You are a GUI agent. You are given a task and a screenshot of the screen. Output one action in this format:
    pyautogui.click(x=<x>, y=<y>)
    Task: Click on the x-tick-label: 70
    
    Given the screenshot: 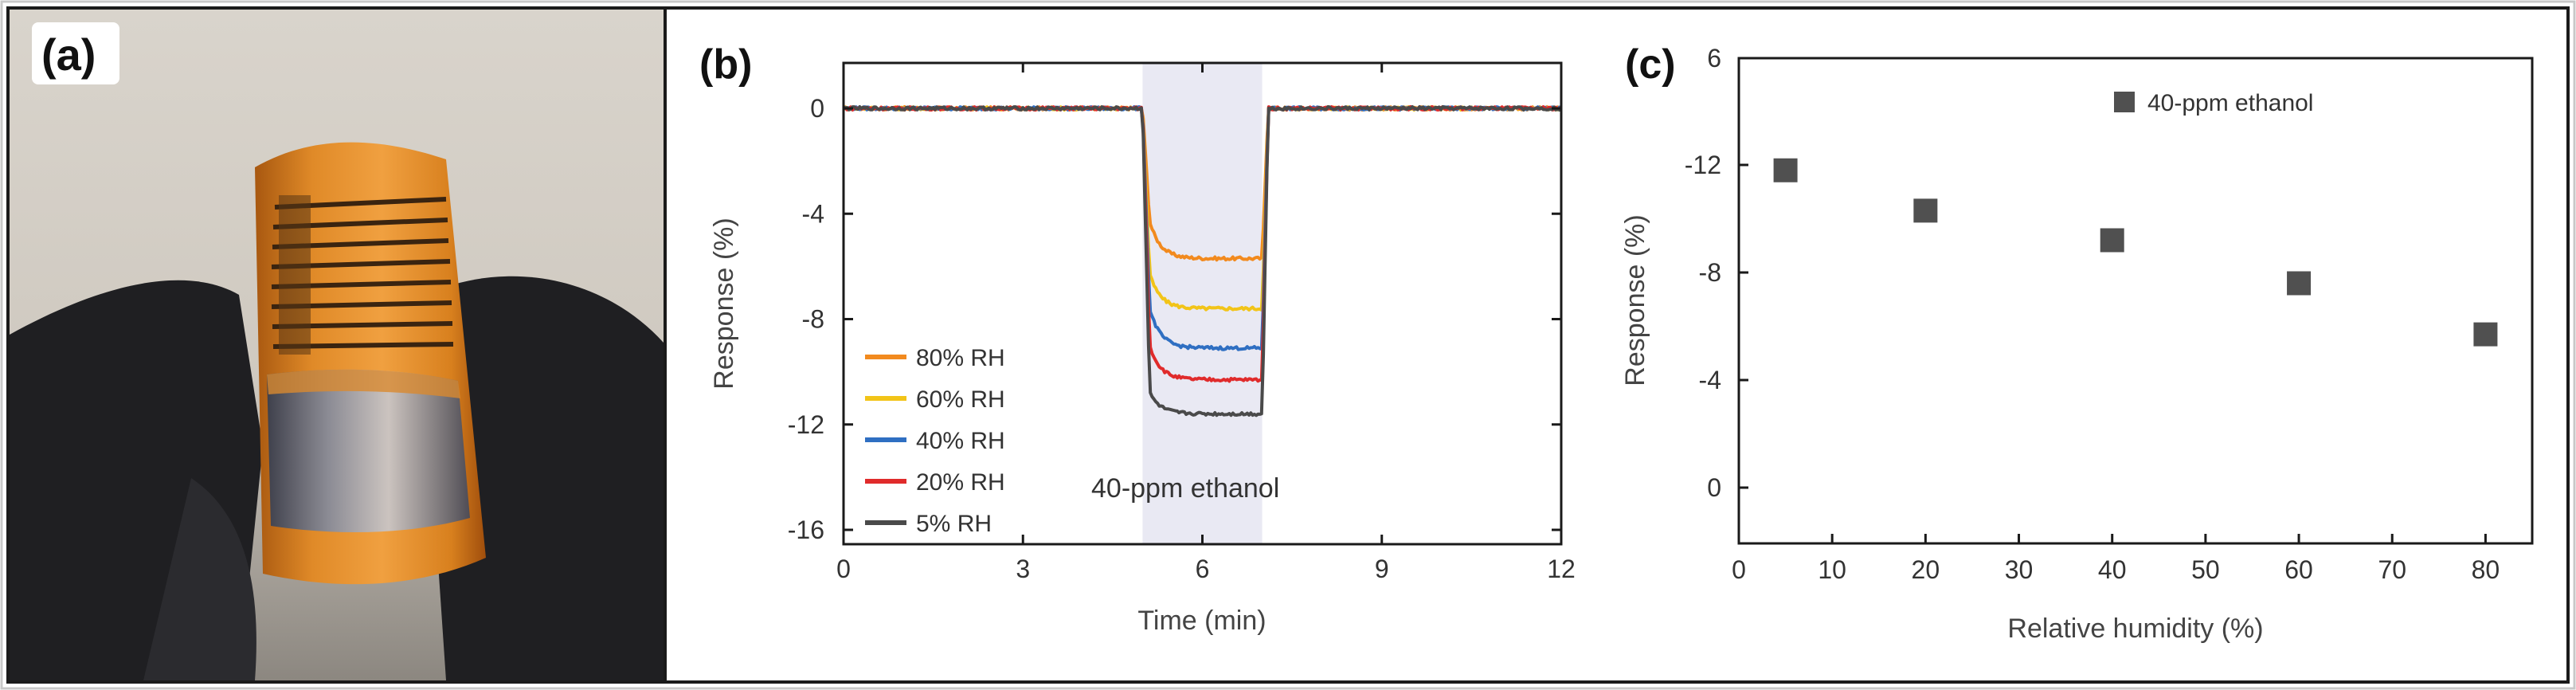 What is the action you would take?
    pyautogui.click(x=2392, y=569)
    